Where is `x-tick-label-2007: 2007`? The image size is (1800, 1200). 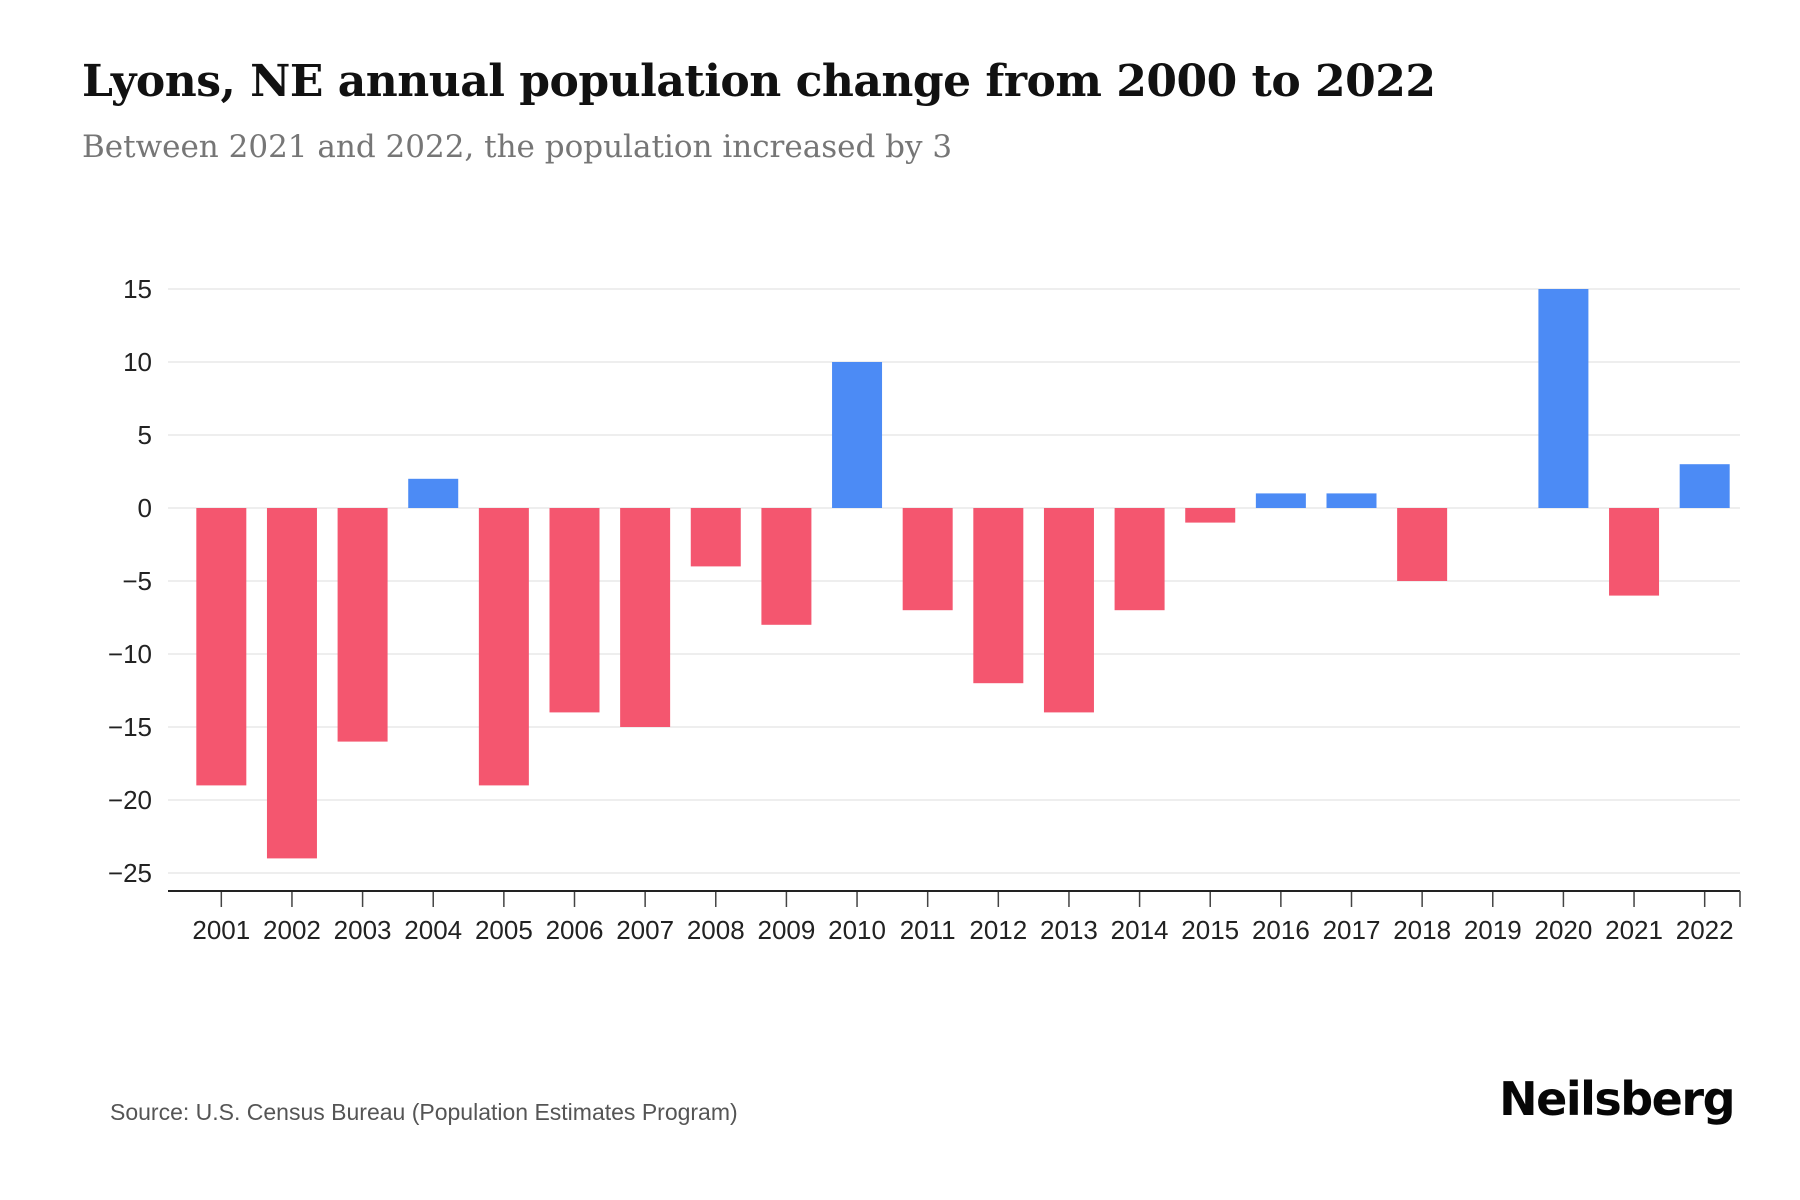
x-tick-label-2007: 2007 is located at coordinates (645, 930).